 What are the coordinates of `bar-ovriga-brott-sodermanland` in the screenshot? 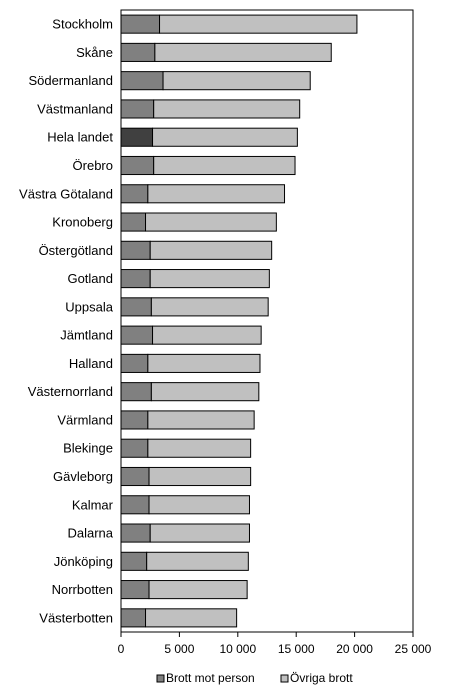 It's located at (236, 81).